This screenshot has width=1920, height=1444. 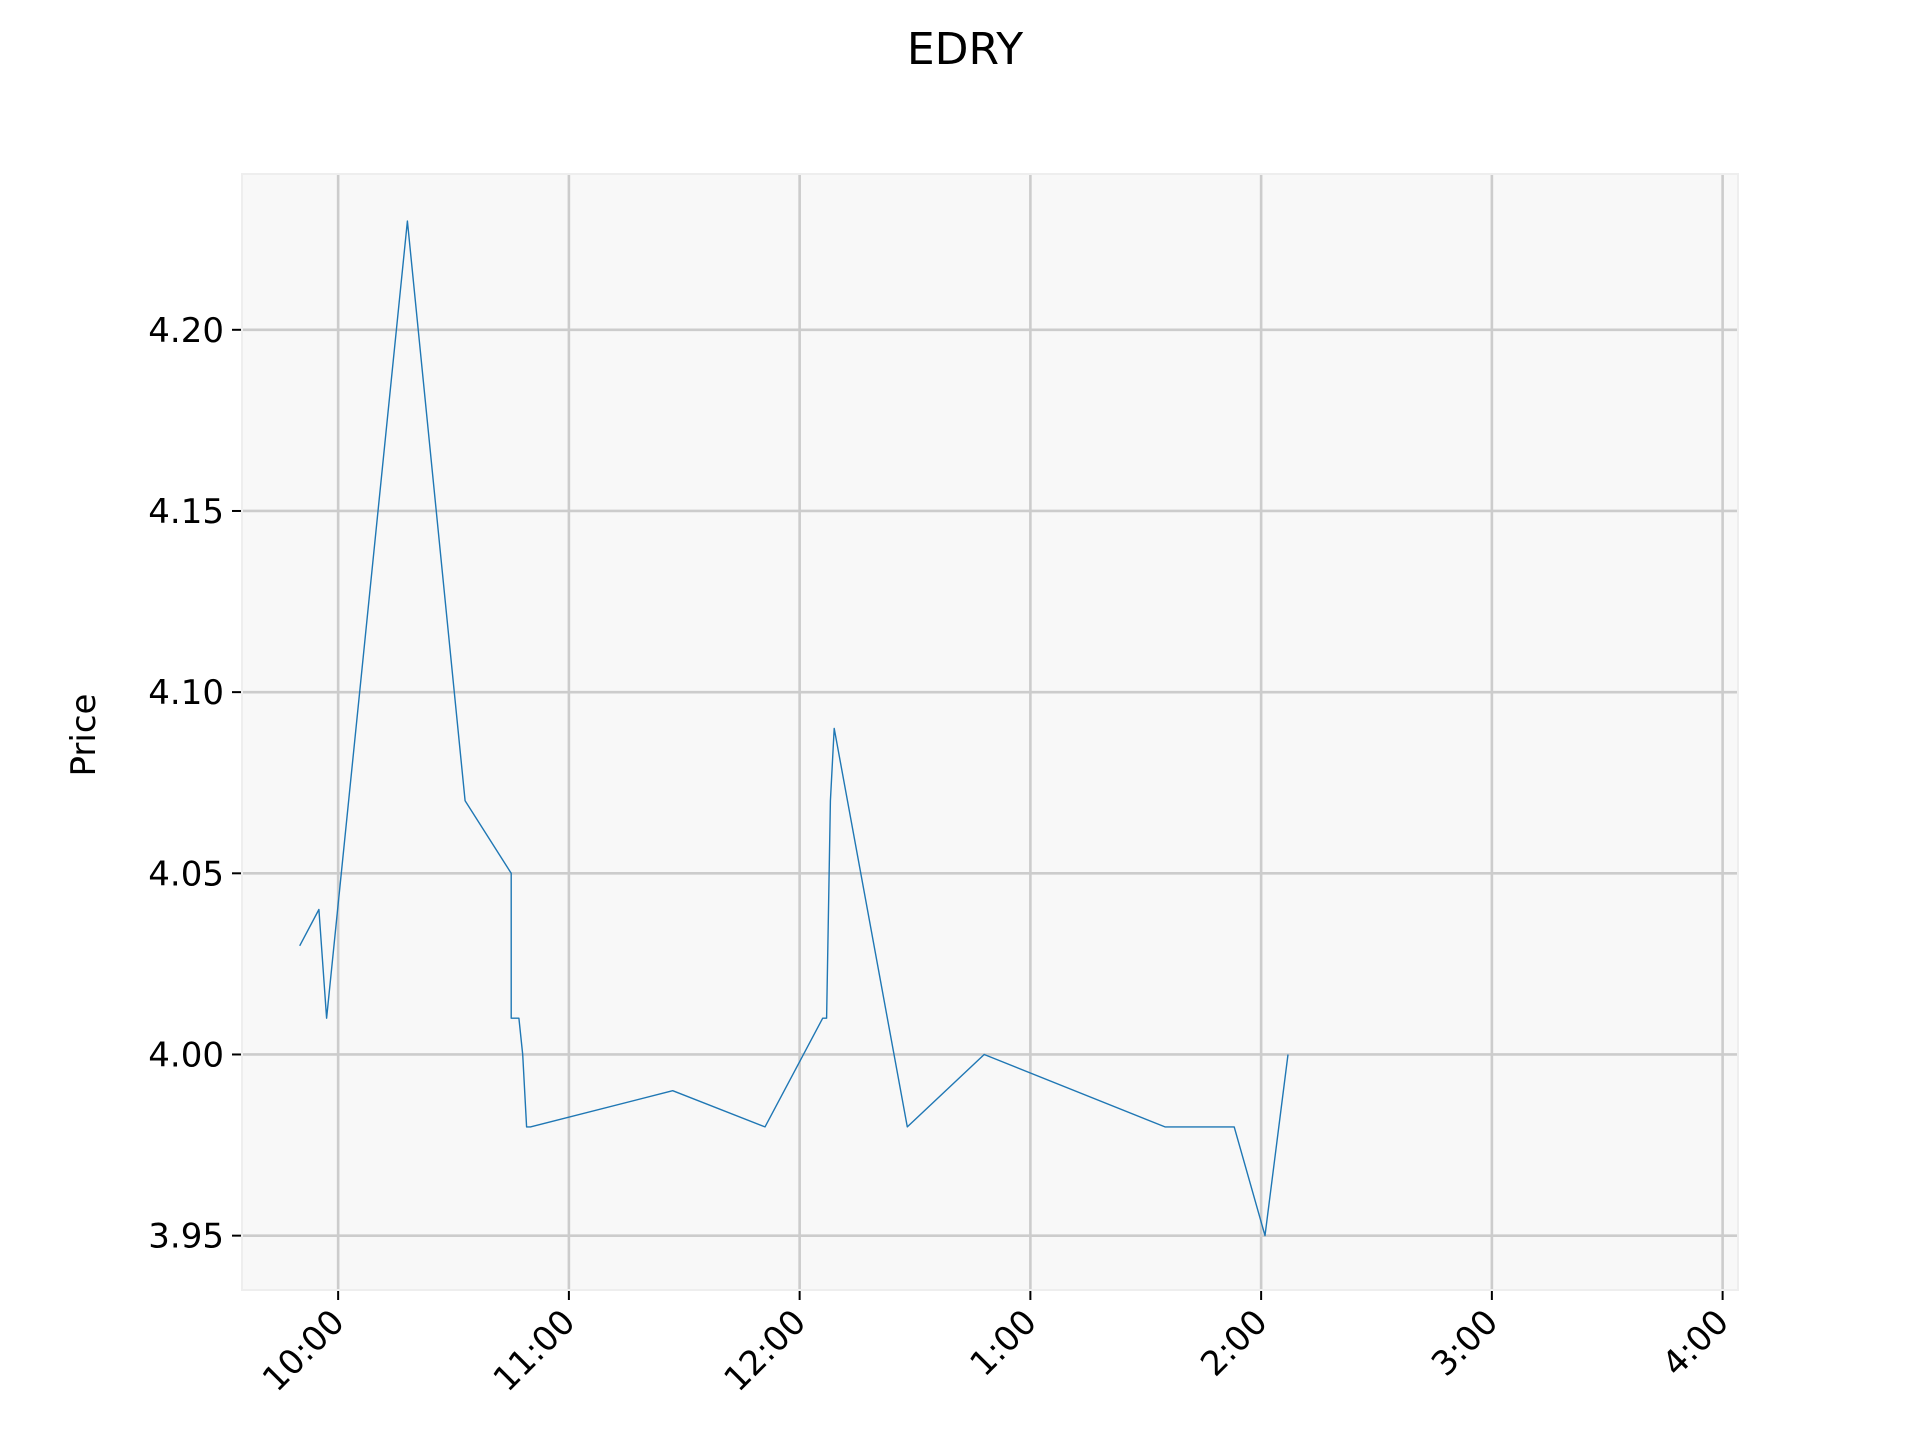 What do you see at coordinates (186, 693) in the screenshot?
I see `y-tick-label: 4.10` at bounding box center [186, 693].